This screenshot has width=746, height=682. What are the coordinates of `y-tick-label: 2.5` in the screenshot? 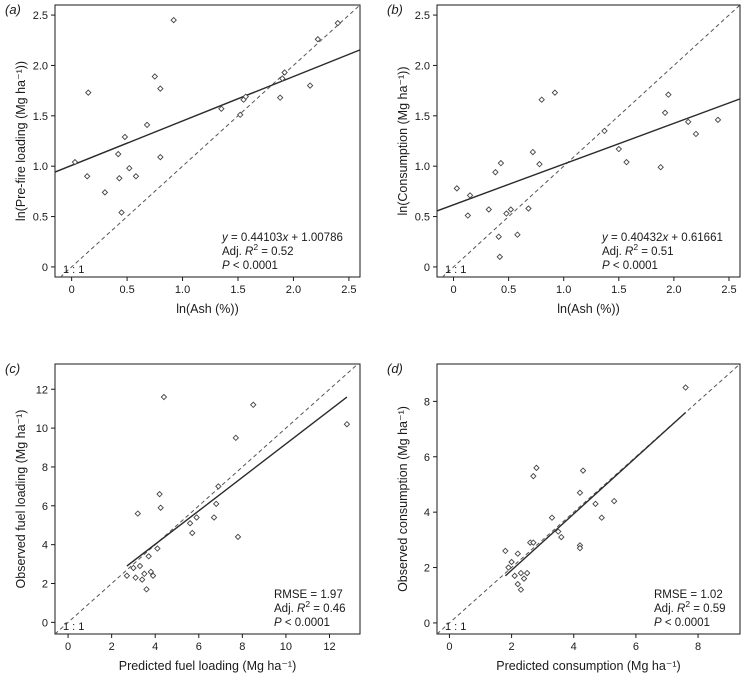 It's located at (422, 16).